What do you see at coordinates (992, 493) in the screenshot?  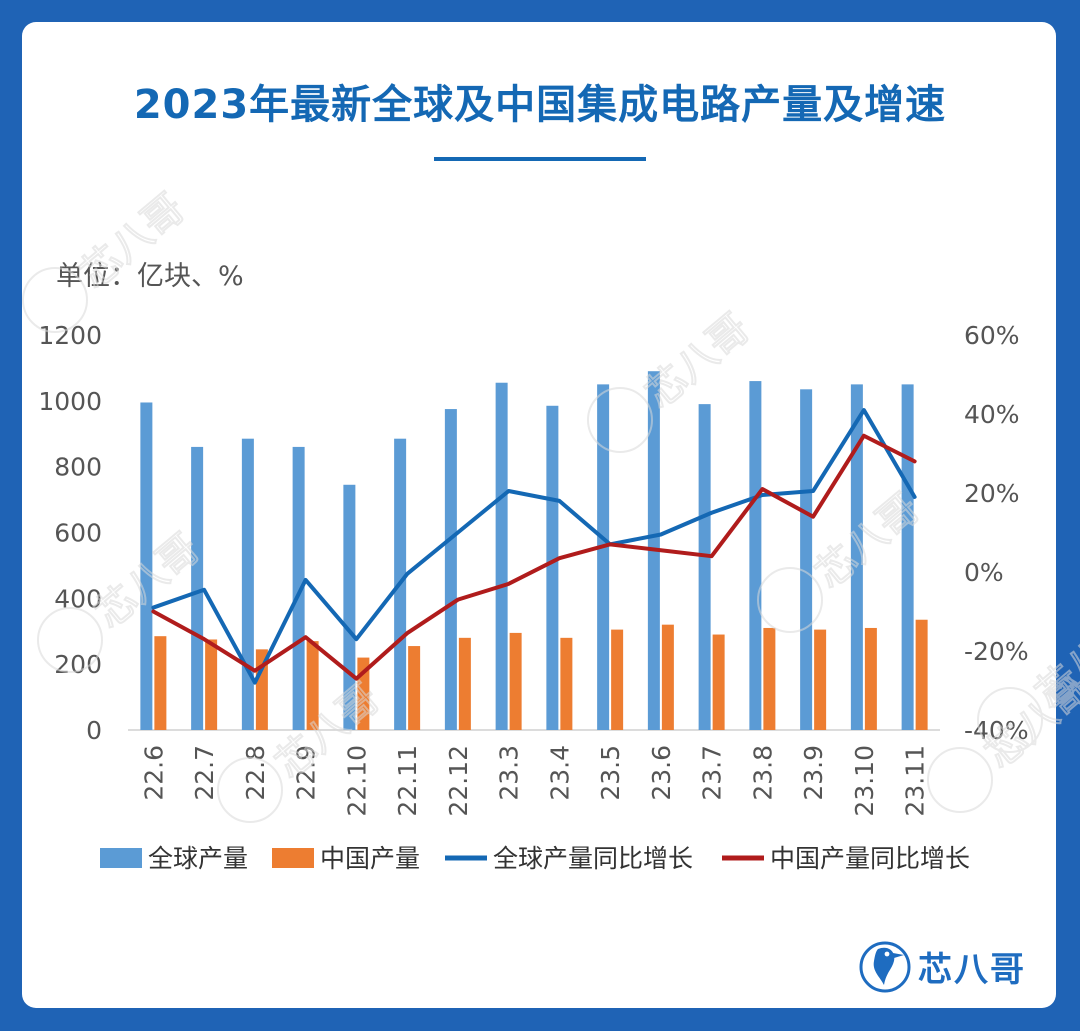 I see `y-right-tick-label: 20%` at bounding box center [992, 493].